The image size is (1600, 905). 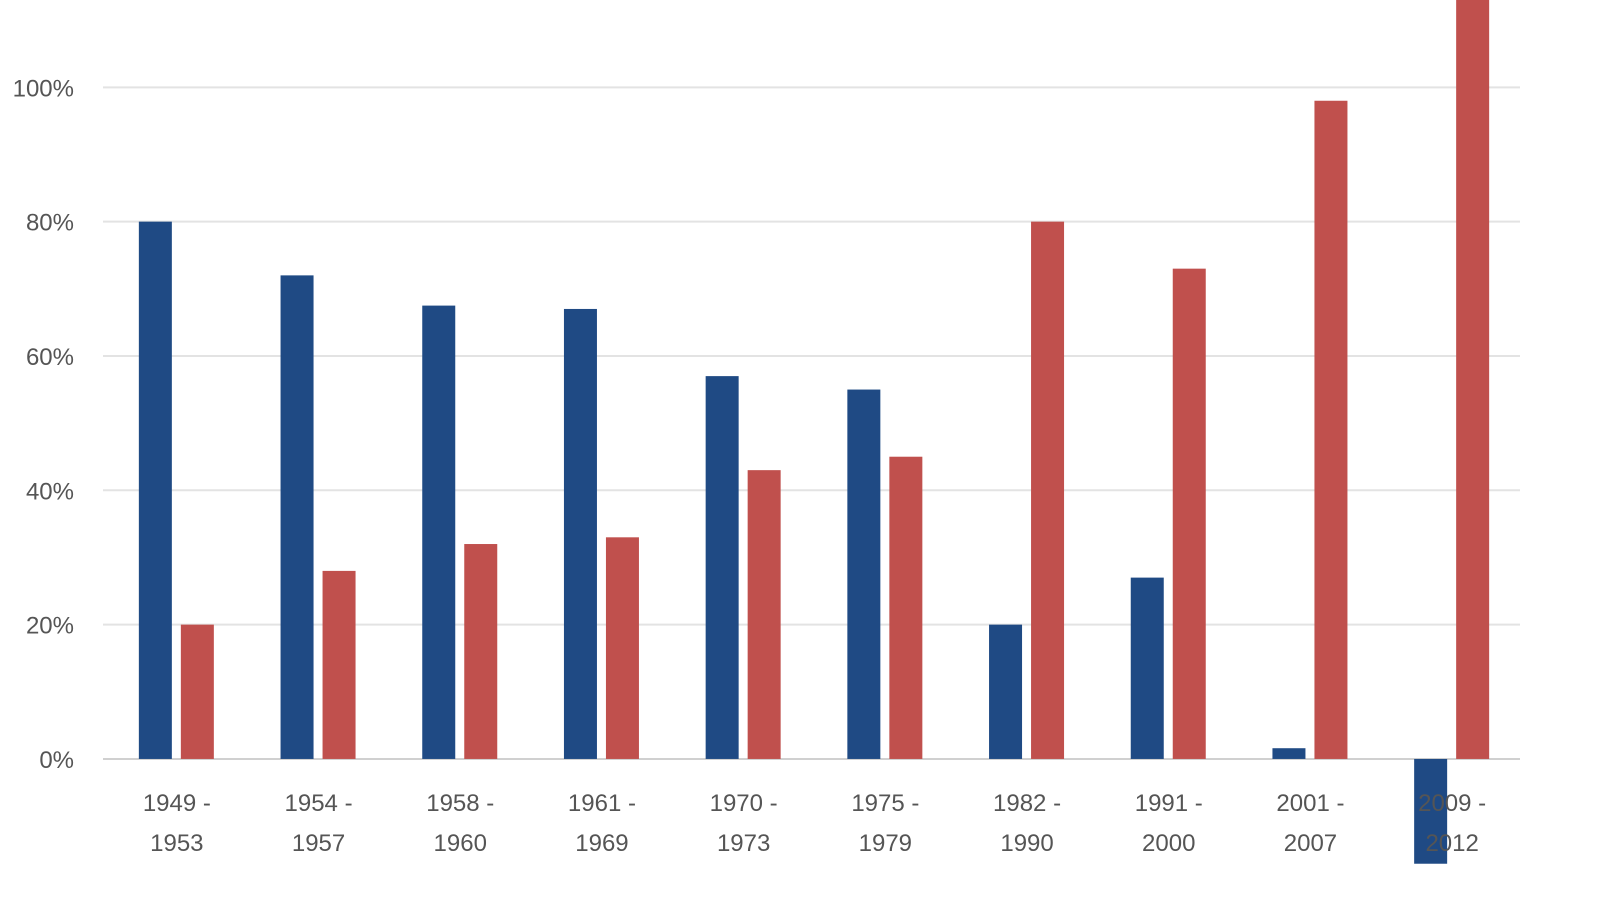 What do you see at coordinates (319, 803) in the screenshot?
I see `x-tick-label: 1954 -` at bounding box center [319, 803].